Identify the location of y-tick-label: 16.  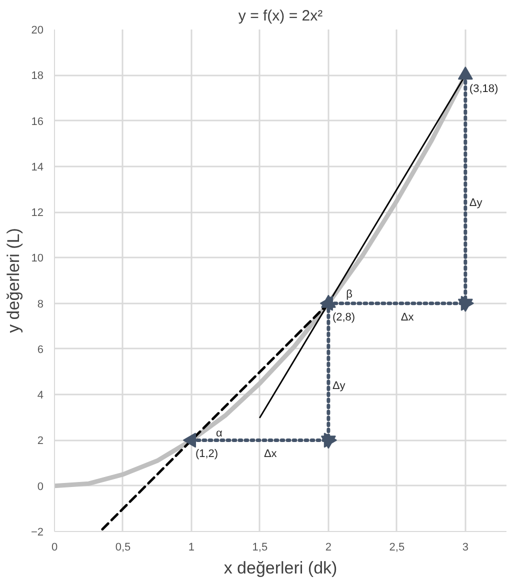
(37, 122).